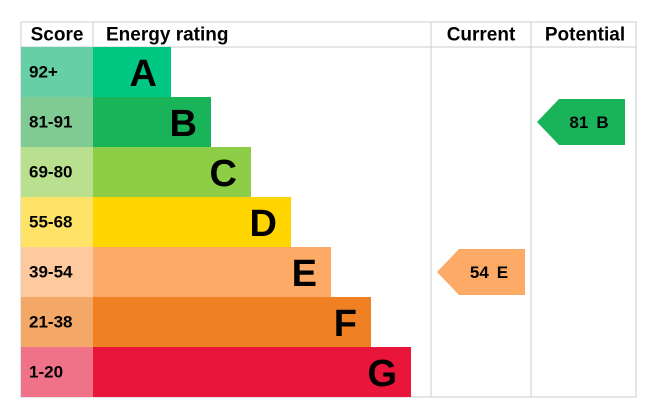 The height and width of the screenshot is (417, 662). What do you see at coordinates (51, 272) in the screenshot?
I see `score-label: 39-54` at bounding box center [51, 272].